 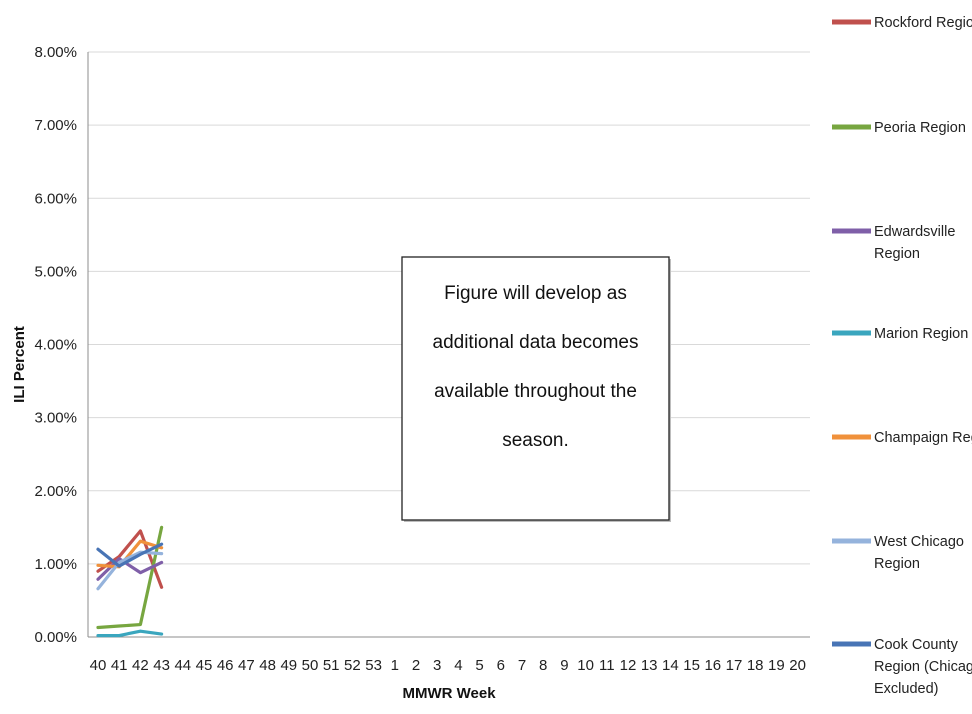 I want to click on x-tick-label: 13, so click(x=649, y=665).